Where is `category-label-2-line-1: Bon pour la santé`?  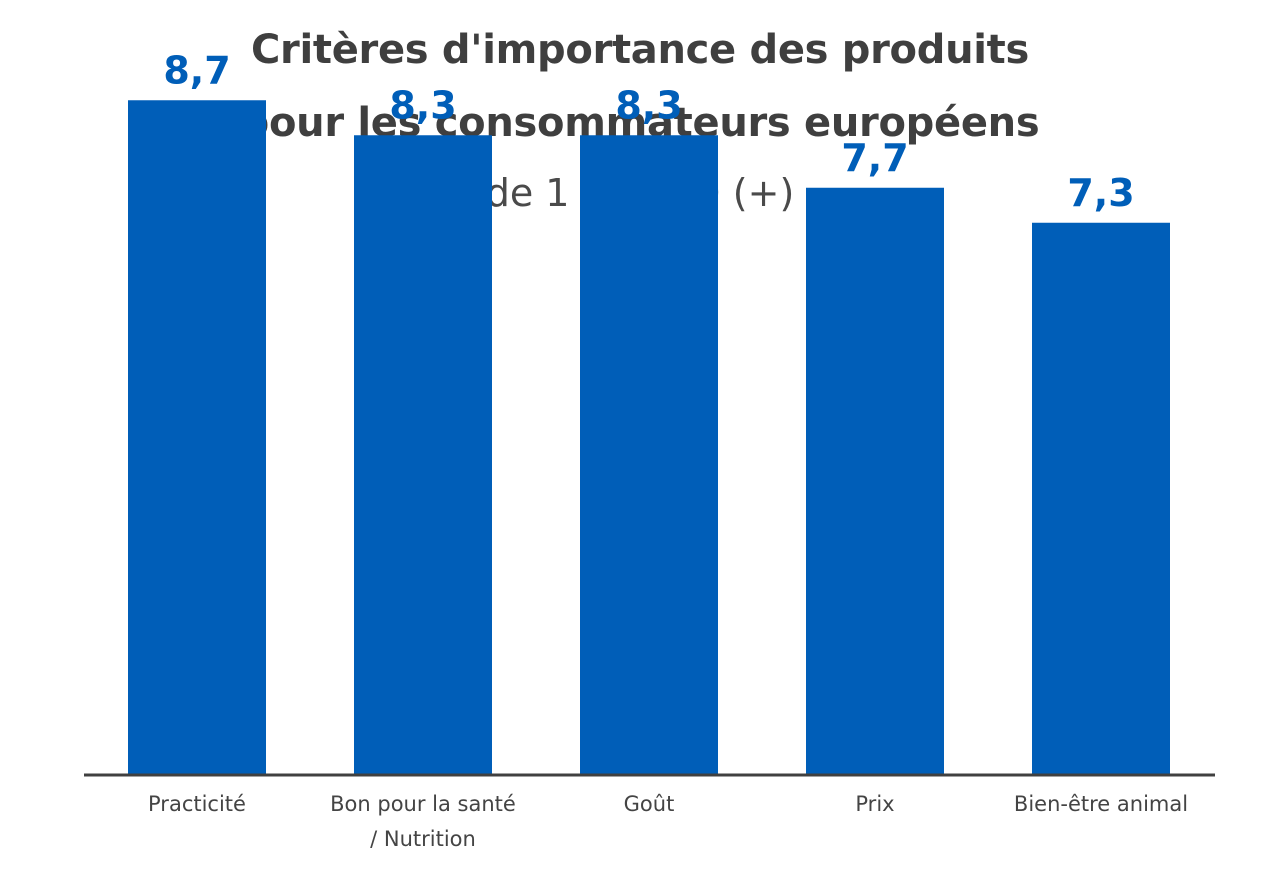
category-label-2-line-1: Bon pour la santé is located at coordinates (423, 804).